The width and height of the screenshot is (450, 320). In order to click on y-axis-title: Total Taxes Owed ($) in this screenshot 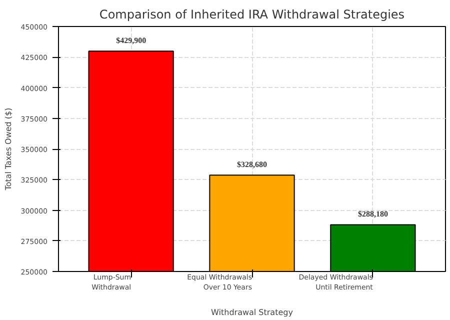, I will do `click(8, 150)`.